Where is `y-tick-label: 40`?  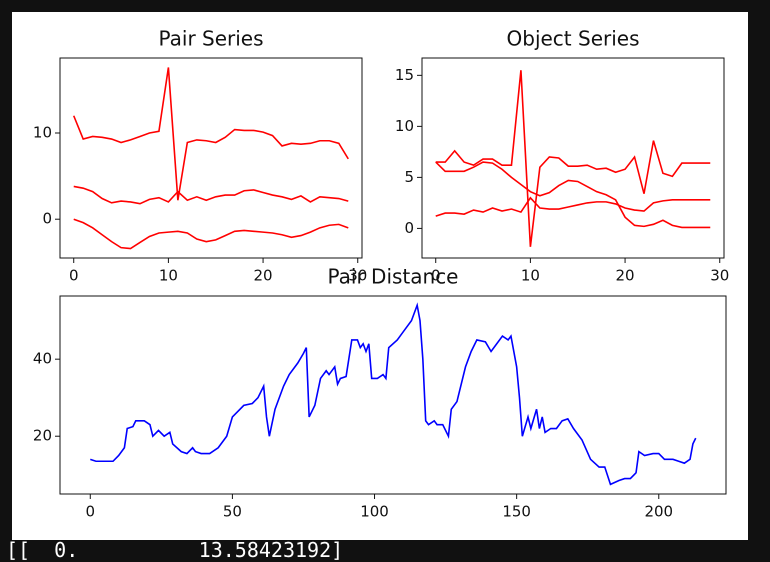 y-tick-label: 40 is located at coordinates (42, 359).